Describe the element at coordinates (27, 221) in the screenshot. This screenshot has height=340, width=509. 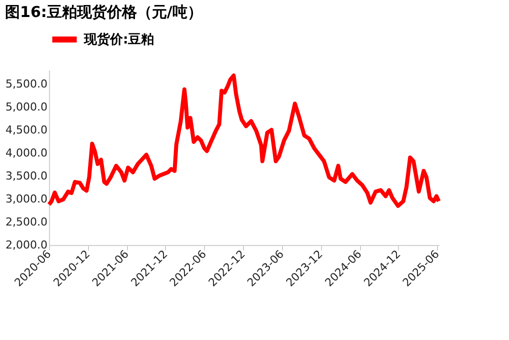
I see `y-tick-label: 2,500.0` at that location.